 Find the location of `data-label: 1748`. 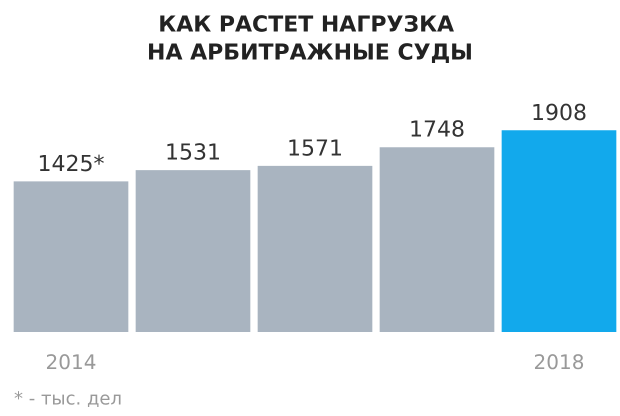

data-label: 1748 is located at coordinates (437, 130).